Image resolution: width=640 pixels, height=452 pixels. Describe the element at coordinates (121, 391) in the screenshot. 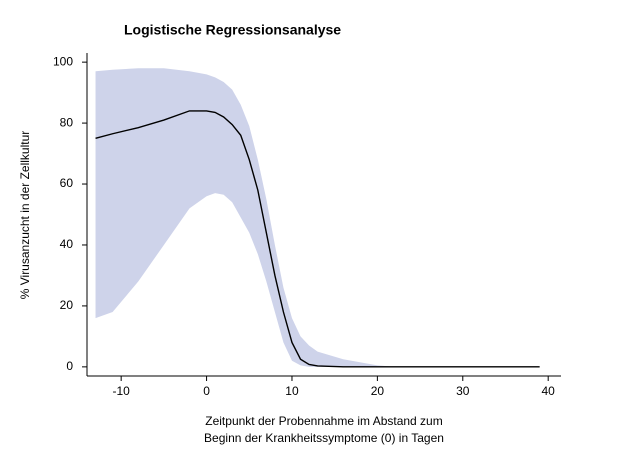

I see `x-tick-label: -10` at that location.